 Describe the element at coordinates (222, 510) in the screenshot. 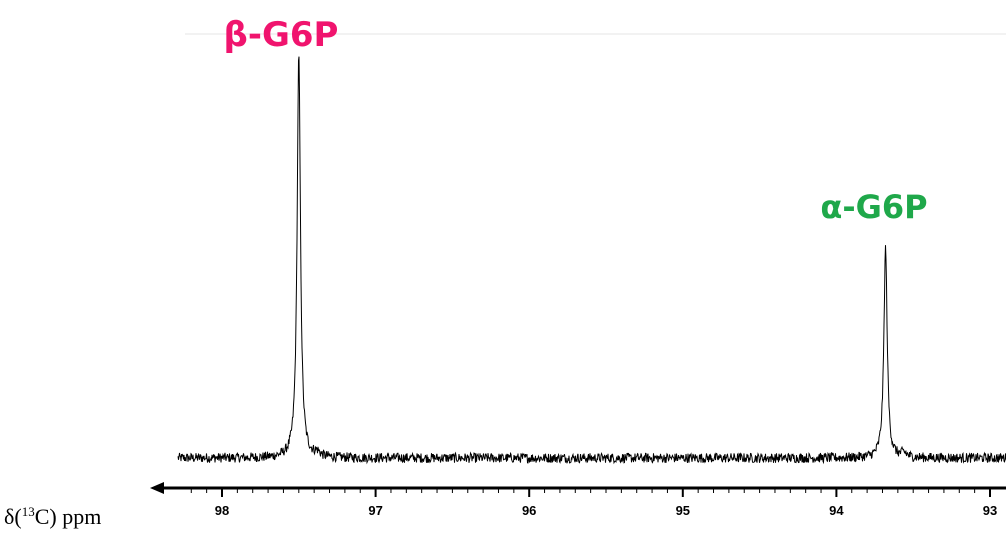

I see `tick-label-98: 98` at that location.